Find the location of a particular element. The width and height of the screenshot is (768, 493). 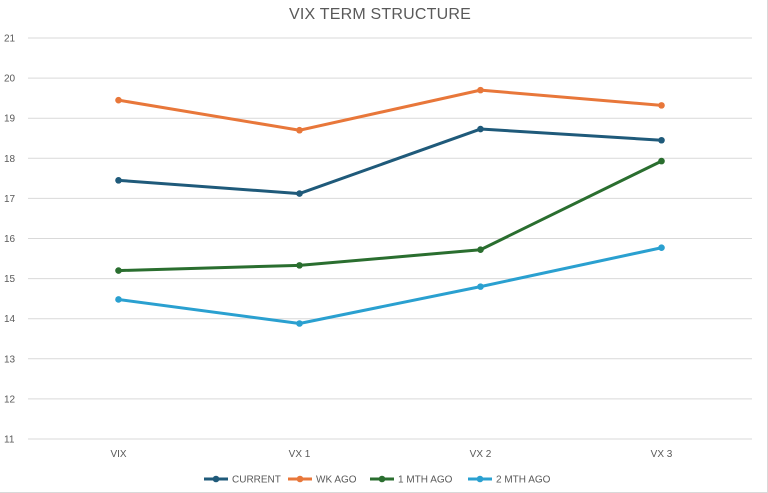

legend-item: CURRENT is located at coordinates (242, 480).